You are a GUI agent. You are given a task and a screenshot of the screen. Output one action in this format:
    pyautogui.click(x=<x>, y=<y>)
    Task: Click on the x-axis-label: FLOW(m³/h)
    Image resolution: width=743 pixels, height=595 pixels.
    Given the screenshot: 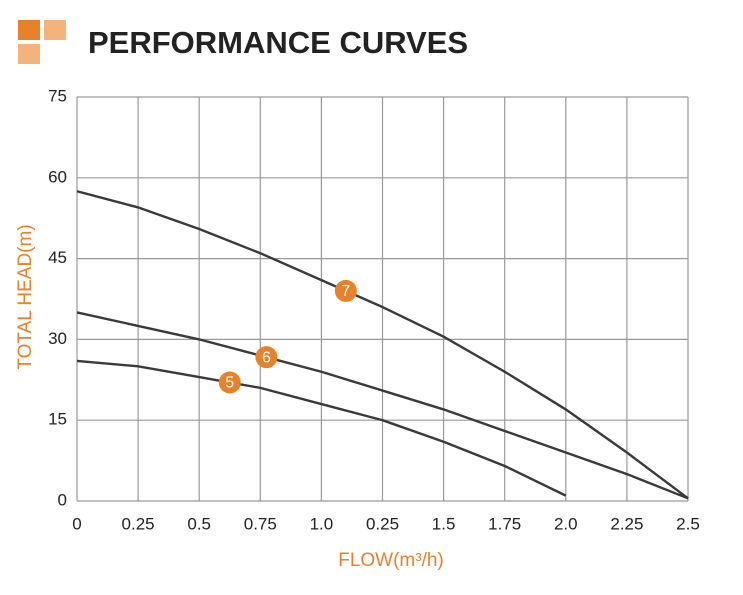 What is the action you would take?
    pyautogui.click(x=391, y=560)
    